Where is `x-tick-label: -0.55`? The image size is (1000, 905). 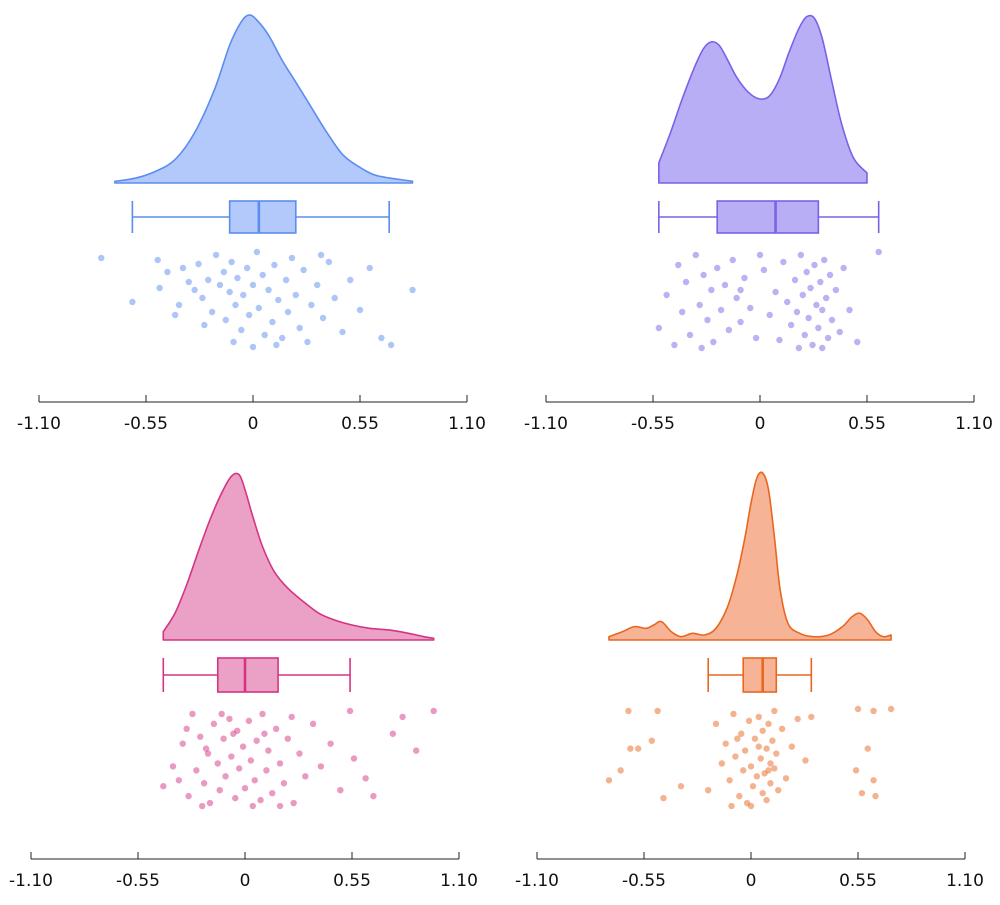 x-tick-label: -0.55 is located at coordinates (653, 424).